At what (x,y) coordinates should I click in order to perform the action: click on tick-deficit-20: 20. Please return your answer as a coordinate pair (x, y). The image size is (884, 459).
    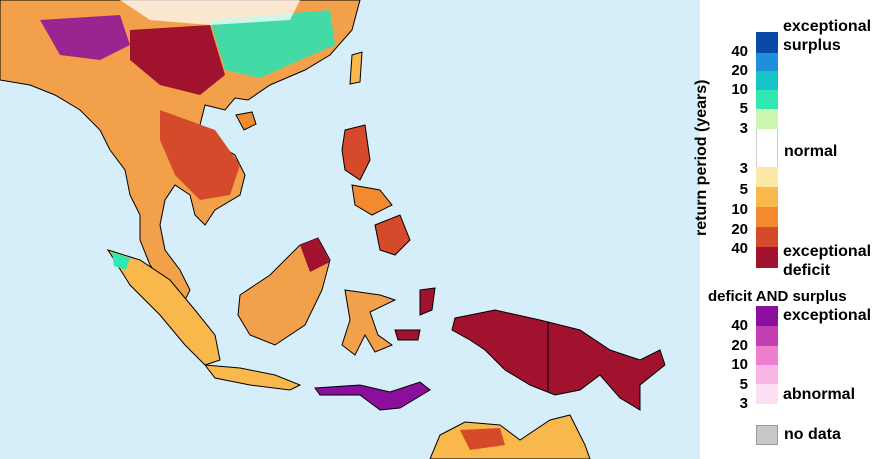
    Looking at the image, I should click on (739, 229).